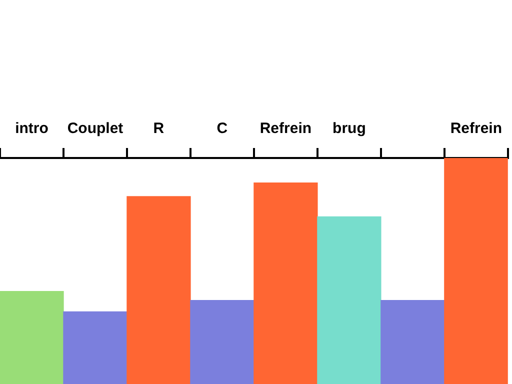 This screenshot has width=512, height=384. Describe the element at coordinates (158, 129) in the screenshot. I see `x-tick-label: R` at that location.